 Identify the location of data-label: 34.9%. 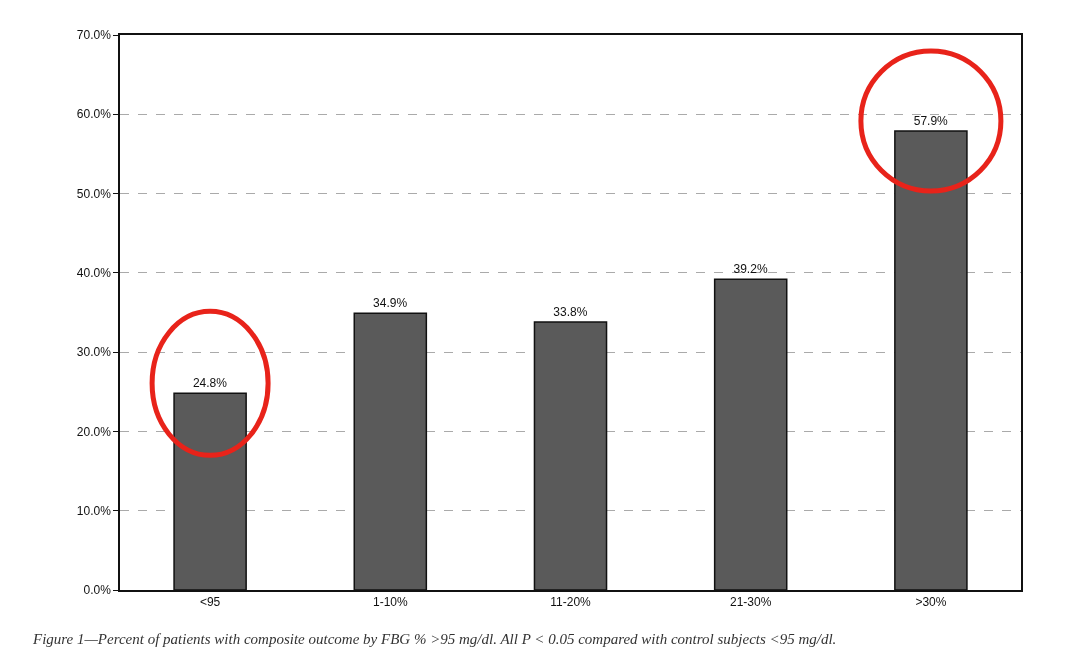
(390, 303).